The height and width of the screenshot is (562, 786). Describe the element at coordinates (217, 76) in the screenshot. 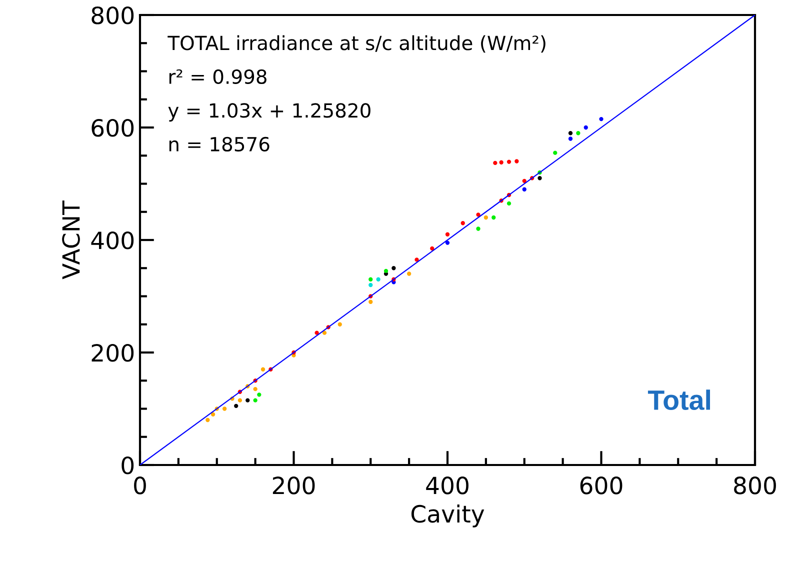

I see `annotation: r² = 0.998` at that location.